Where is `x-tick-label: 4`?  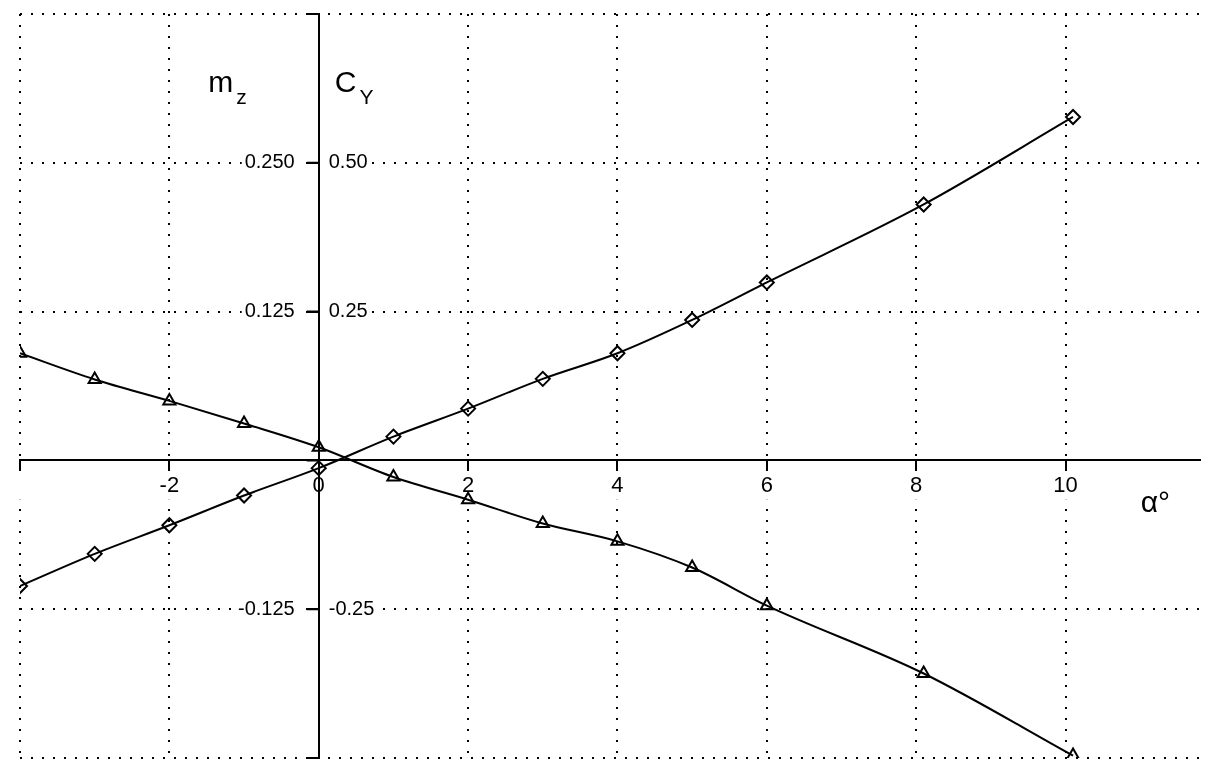 x-tick-label: 4 is located at coordinates (617, 484).